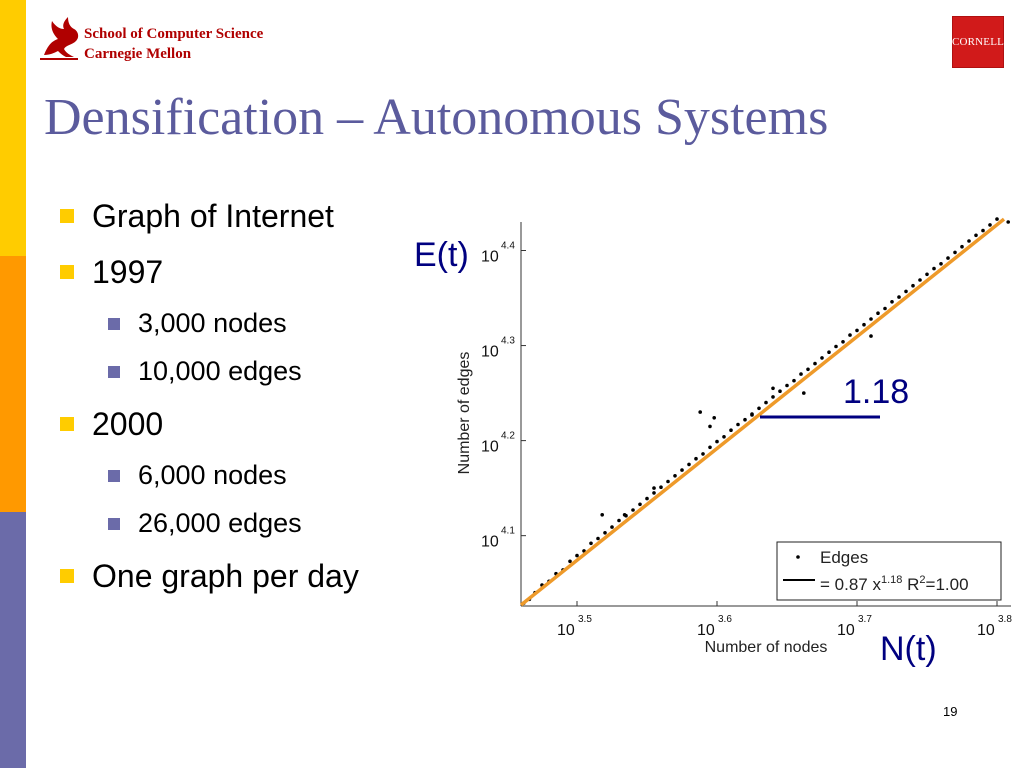 This screenshot has height=768, width=1024. Describe the element at coordinates (231, 475) in the screenshot. I see `sub-bullet-item: 6,000 nodes` at that location.